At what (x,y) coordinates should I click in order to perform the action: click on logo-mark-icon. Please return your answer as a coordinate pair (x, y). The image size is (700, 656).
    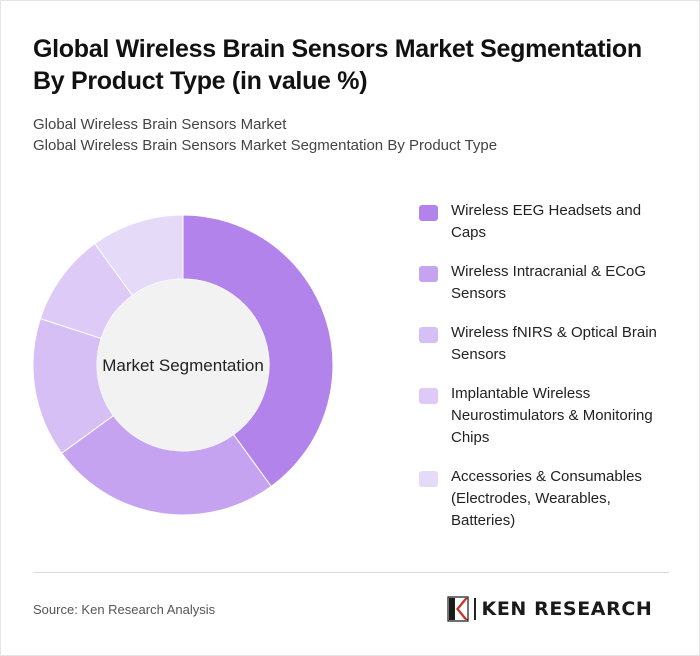
    Looking at the image, I should click on (458, 609).